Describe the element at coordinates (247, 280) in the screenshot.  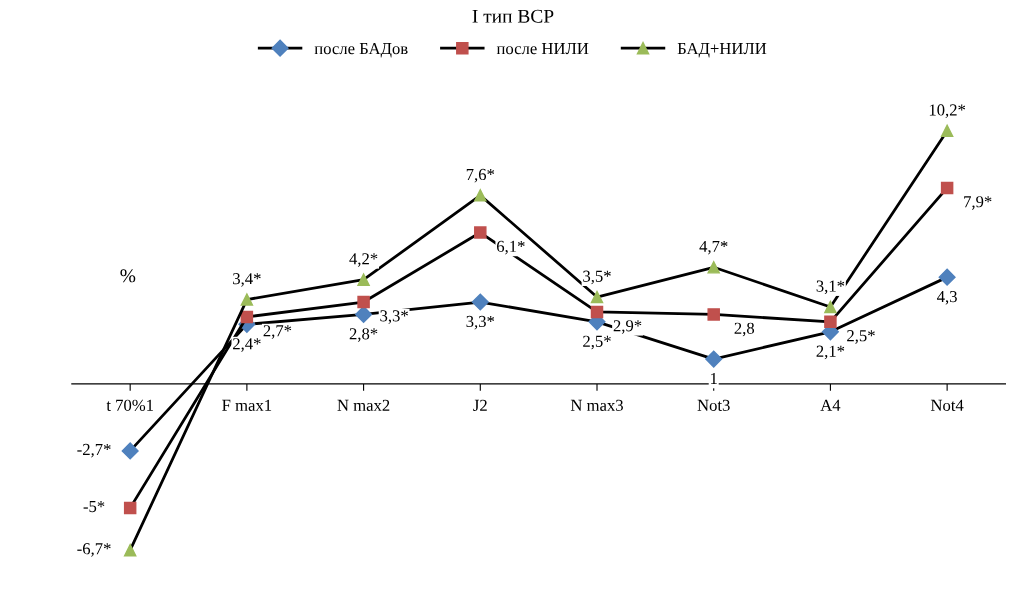
I see `data-label: 3,4*` at that location.